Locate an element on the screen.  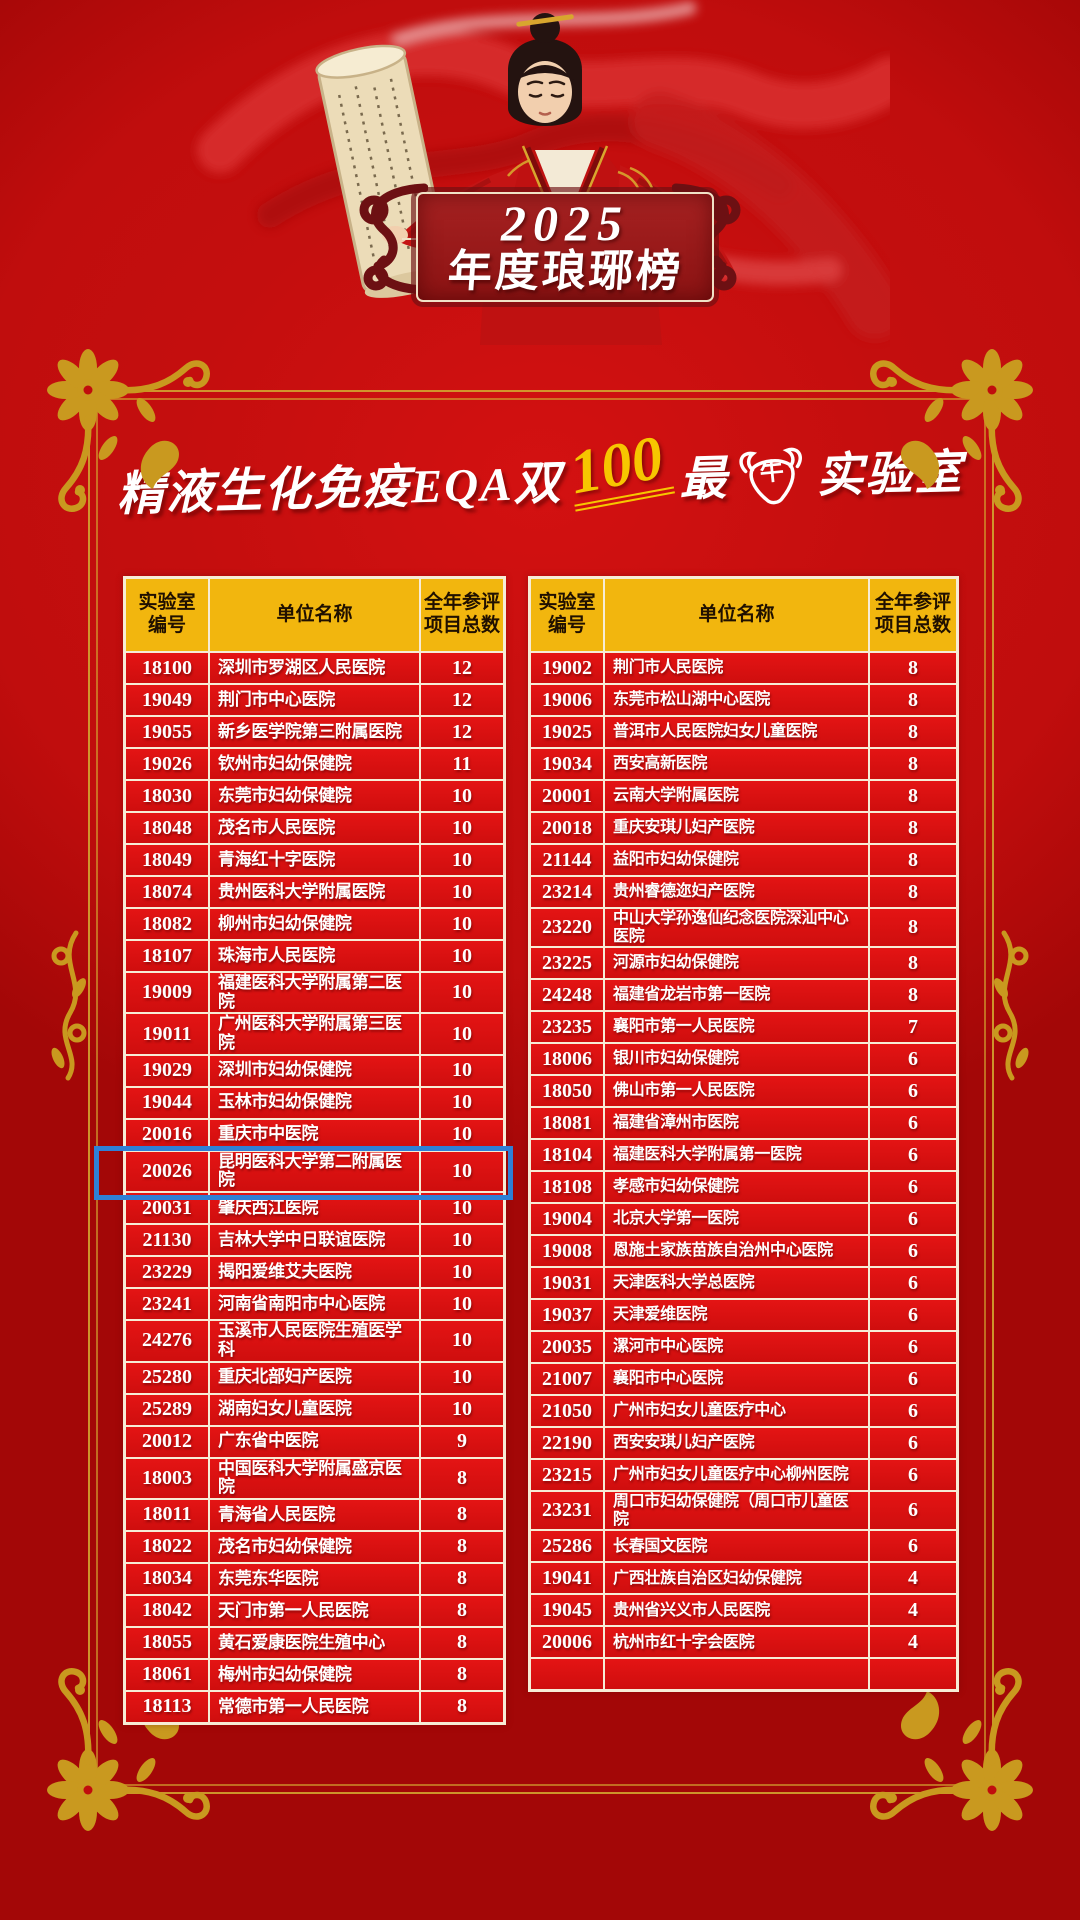
lab-id-cell: 18050 is located at coordinates (568, 1091).